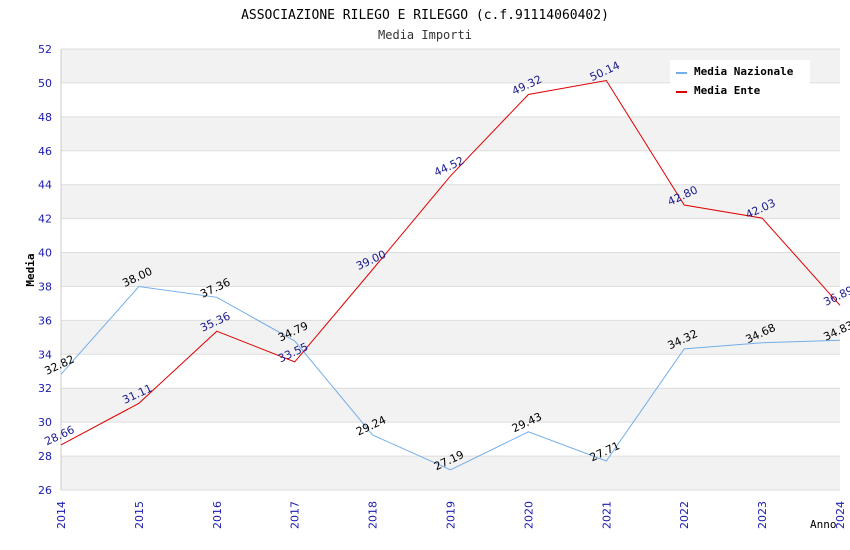  What do you see at coordinates (45, 151) in the screenshot?
I see `y-tick-label: 46` at bounding box center [45, 151].